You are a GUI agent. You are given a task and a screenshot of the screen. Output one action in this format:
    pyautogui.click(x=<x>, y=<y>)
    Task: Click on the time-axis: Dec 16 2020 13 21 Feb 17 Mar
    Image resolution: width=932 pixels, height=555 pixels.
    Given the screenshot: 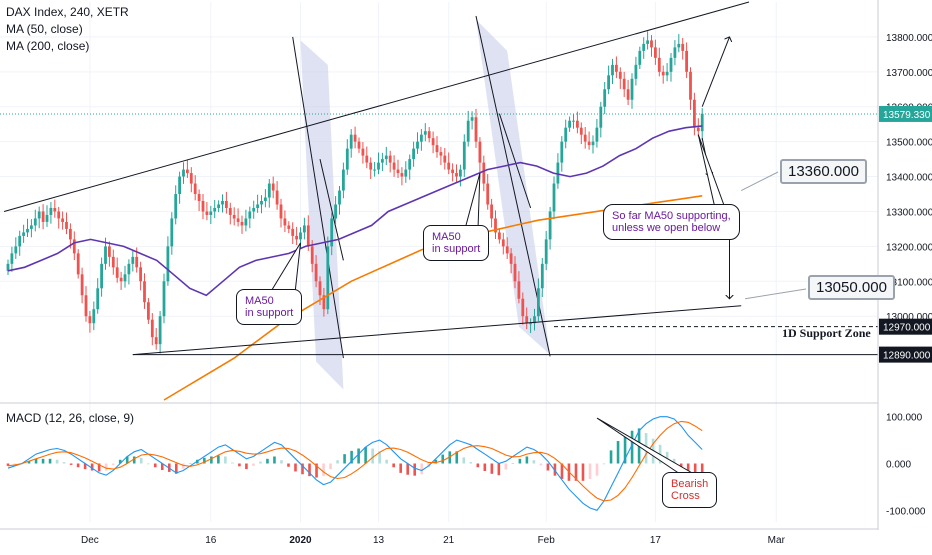 What is the action you would take?
    pyautogui.click(x=439, y=537)
    